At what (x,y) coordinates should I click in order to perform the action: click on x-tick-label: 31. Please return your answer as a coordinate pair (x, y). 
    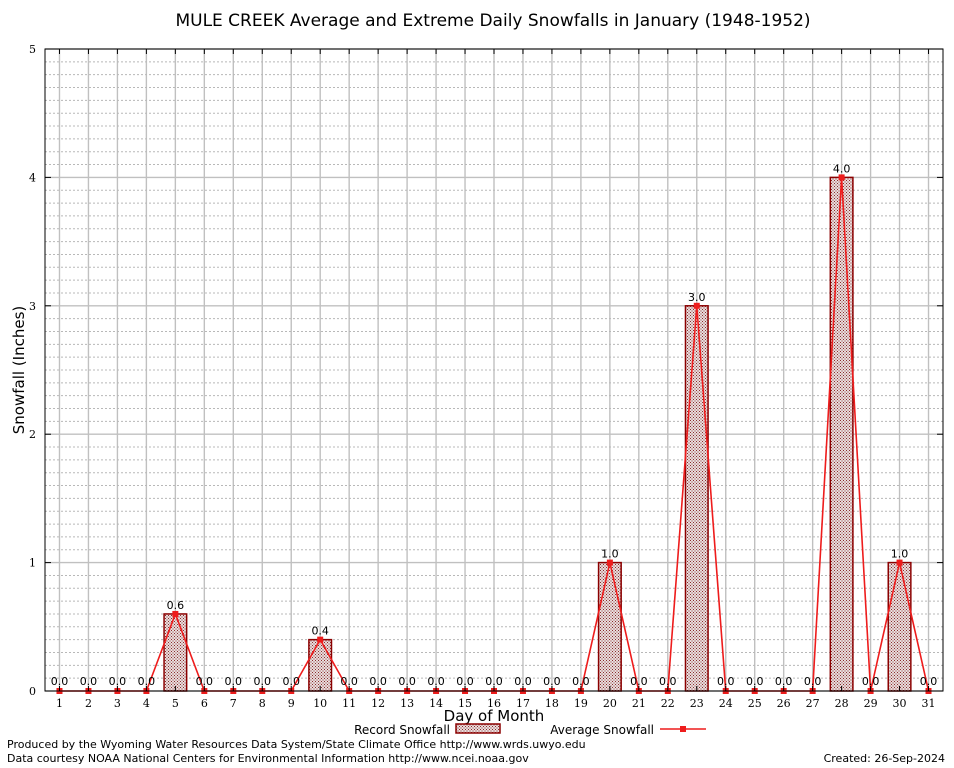
    Looking at the image, I should click on (929, 703).